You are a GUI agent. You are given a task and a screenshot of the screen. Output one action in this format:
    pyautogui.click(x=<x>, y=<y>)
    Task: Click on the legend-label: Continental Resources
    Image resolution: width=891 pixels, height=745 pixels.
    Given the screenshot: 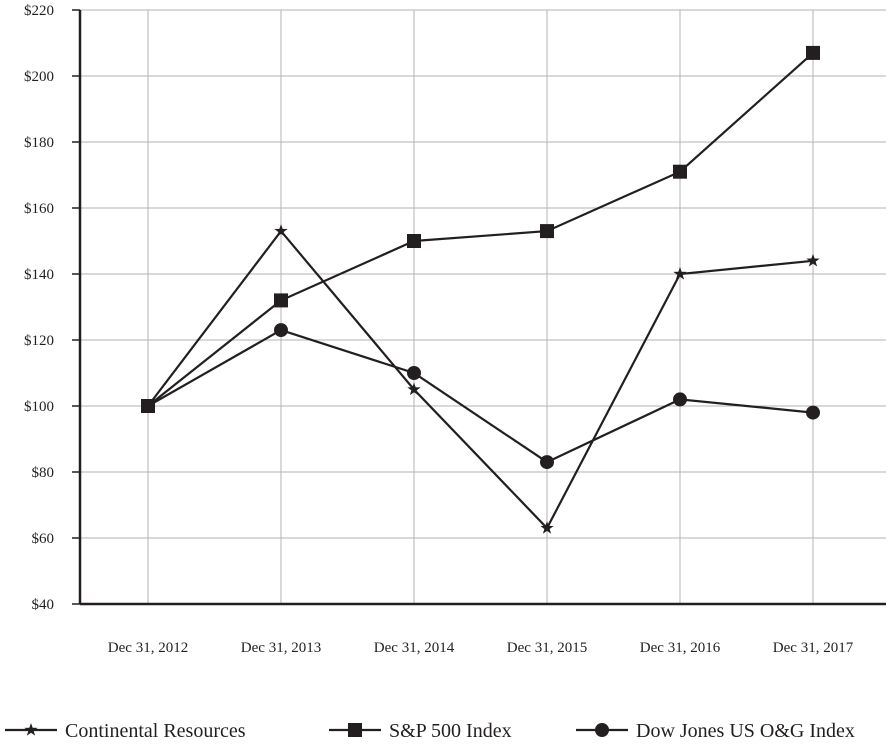 What is the action you would take?
    pyautogui.click(x=155, y=731)
    